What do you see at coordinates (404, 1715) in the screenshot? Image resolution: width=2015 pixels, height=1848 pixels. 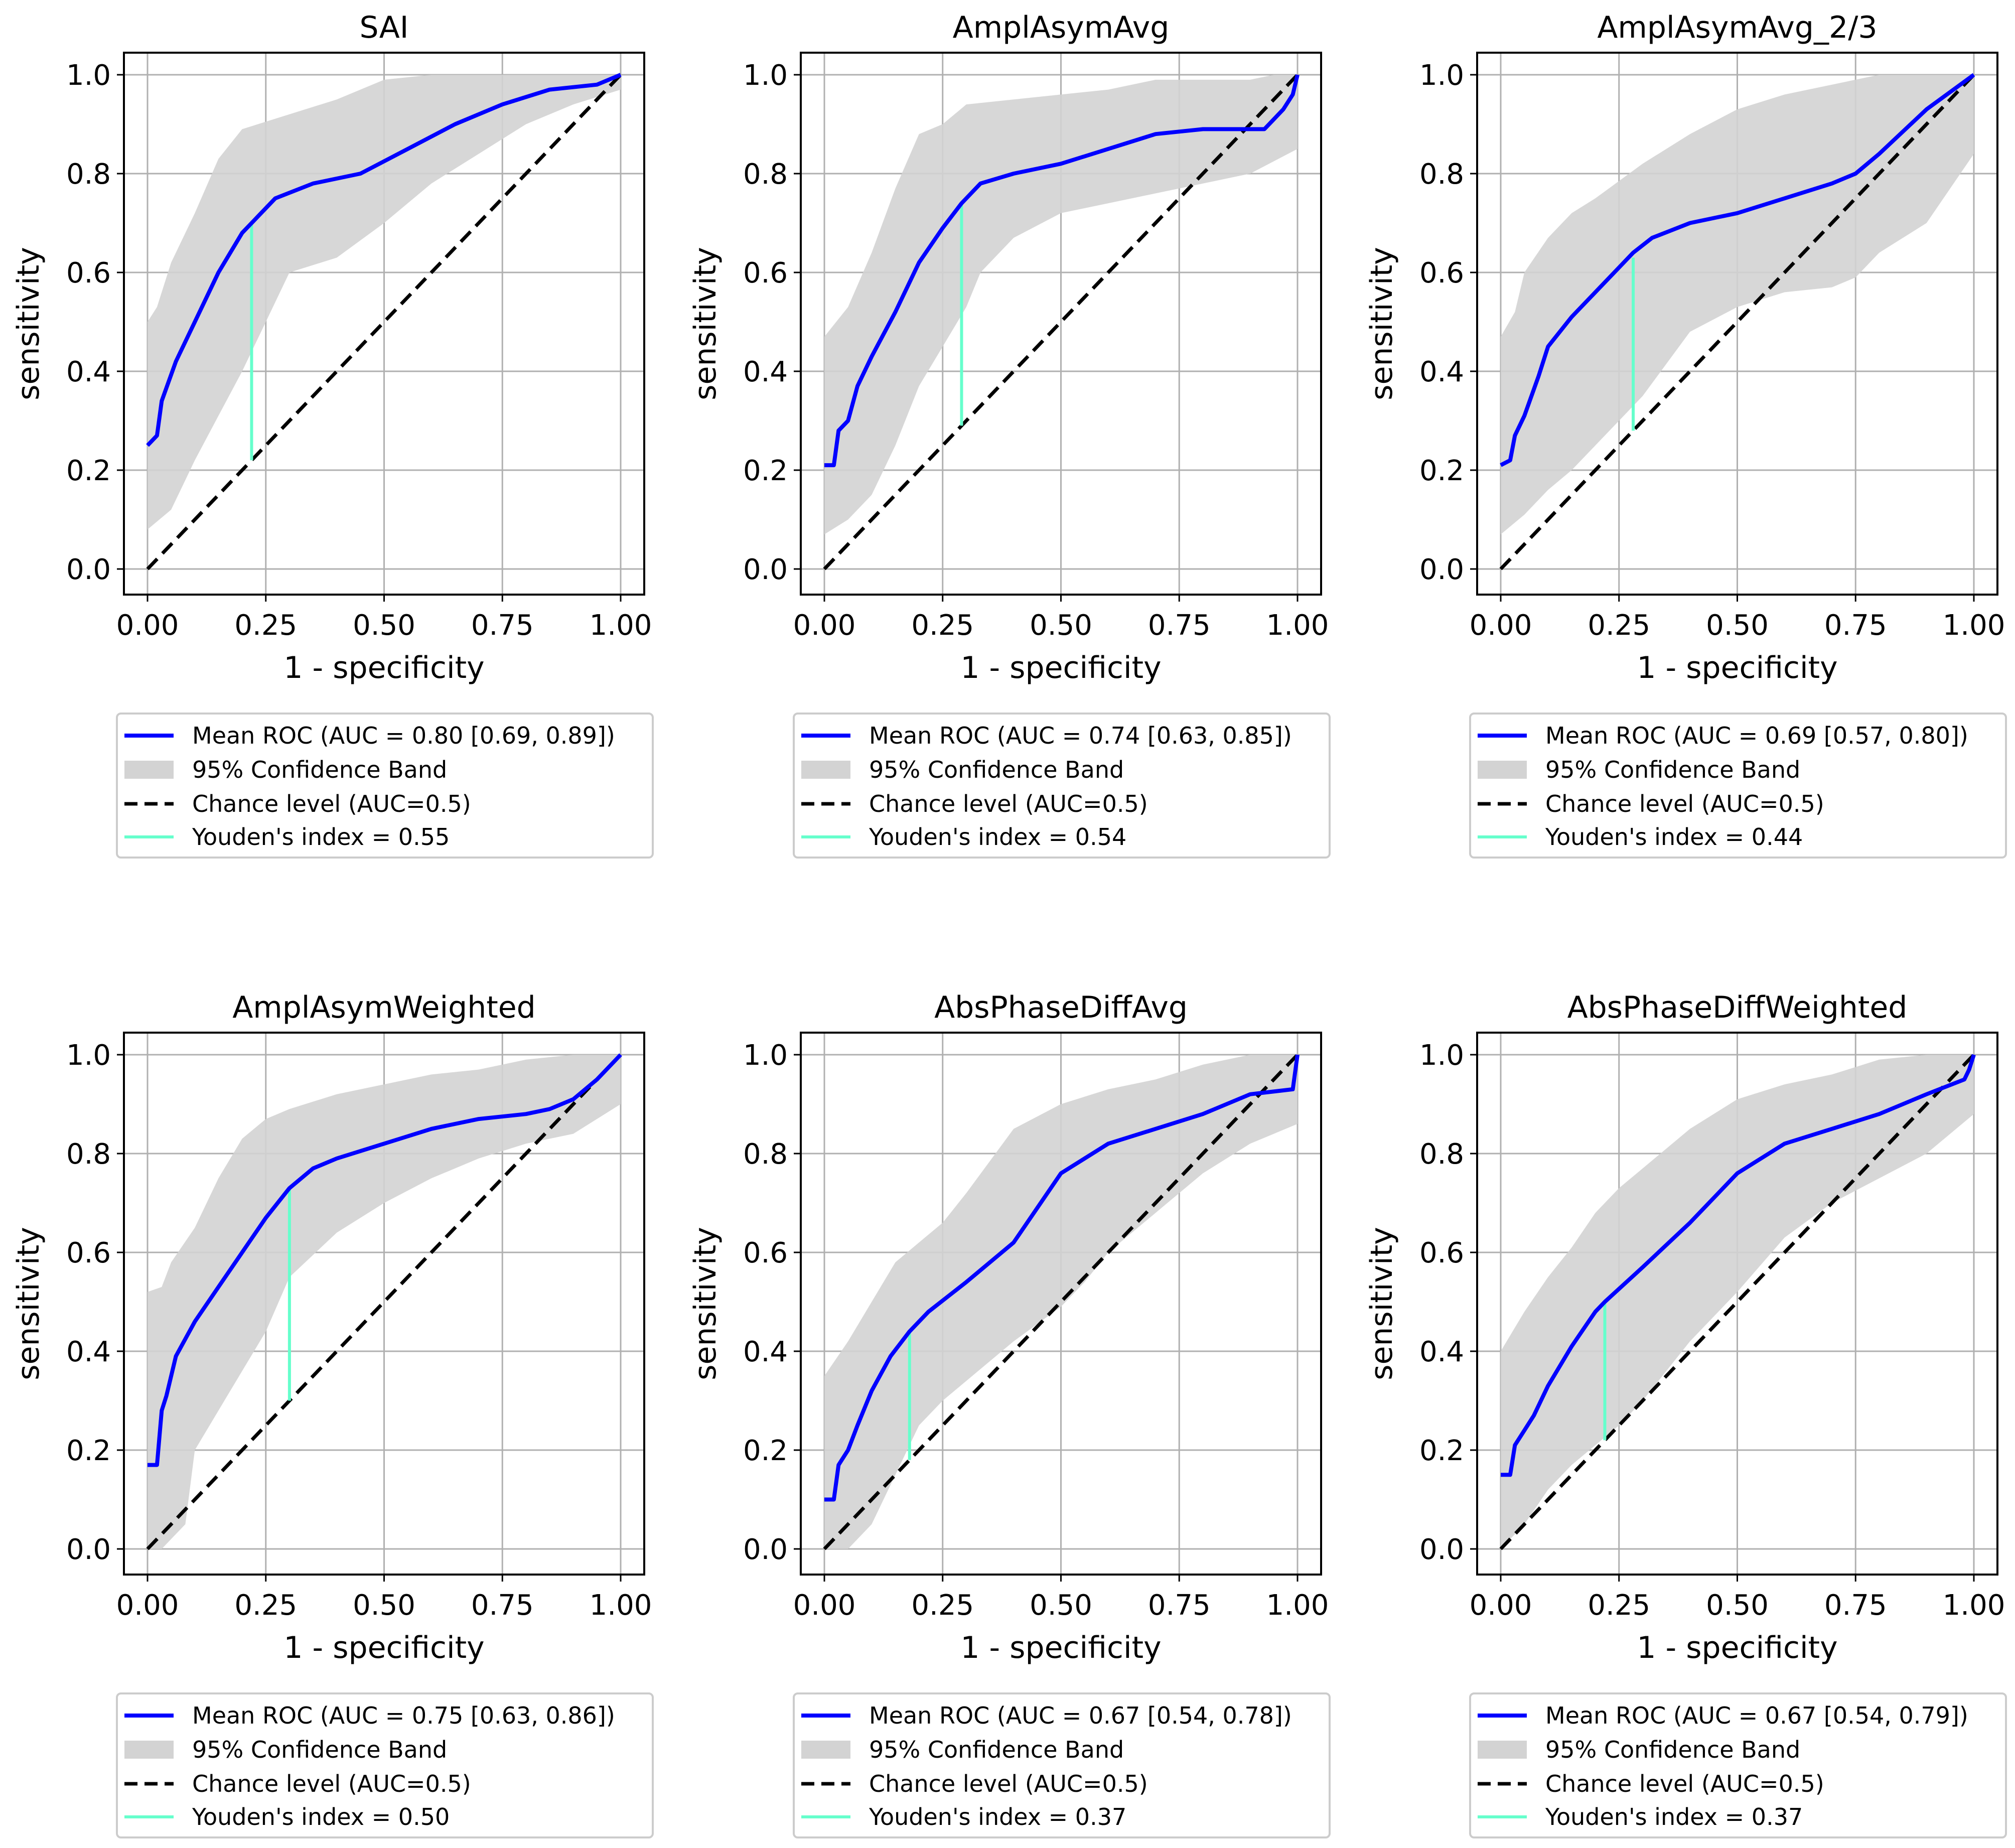 I see `legend-label-roc: Mean ROC (AUC = 0.75 [0.63, 0.86])` at bounding box center [404, 1715].